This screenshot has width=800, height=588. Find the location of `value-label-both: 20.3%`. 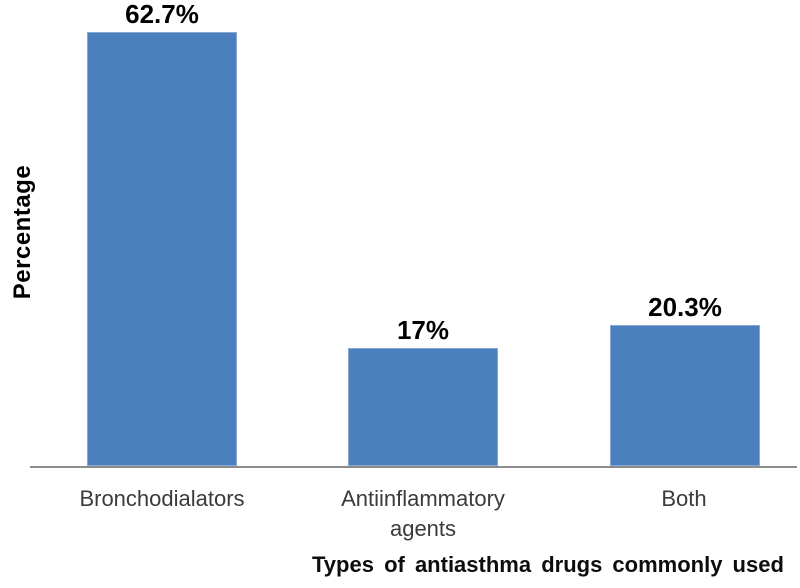

value-label-both: 20.3% is located at coordinates (685, 307).